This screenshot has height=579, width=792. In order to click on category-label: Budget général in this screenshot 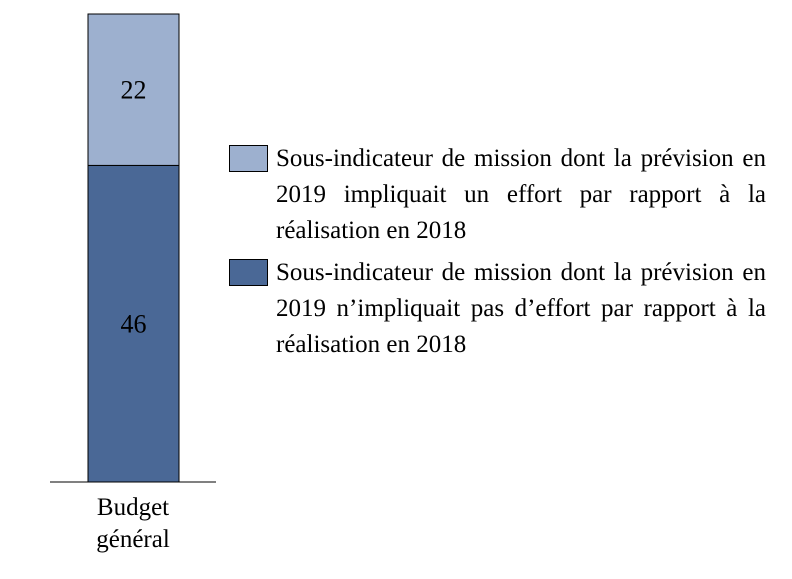, I will do `click(133, 523)`.